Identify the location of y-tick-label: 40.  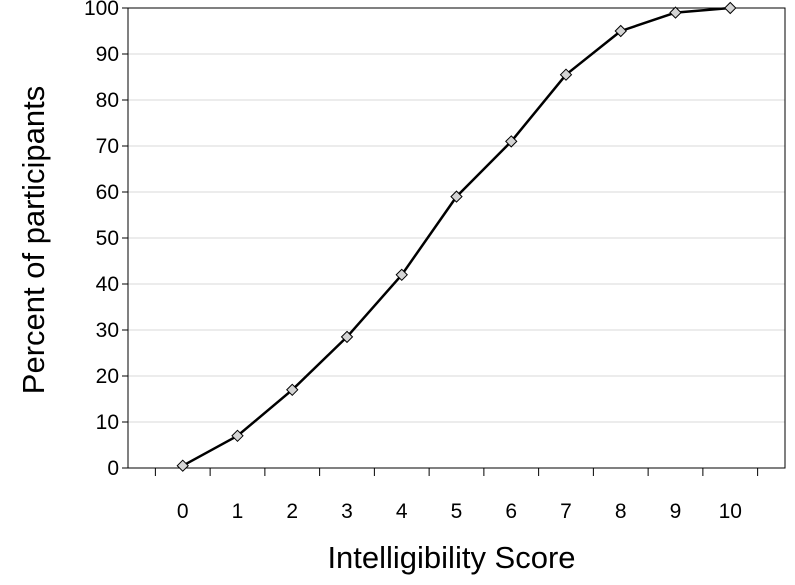
(107, 284).